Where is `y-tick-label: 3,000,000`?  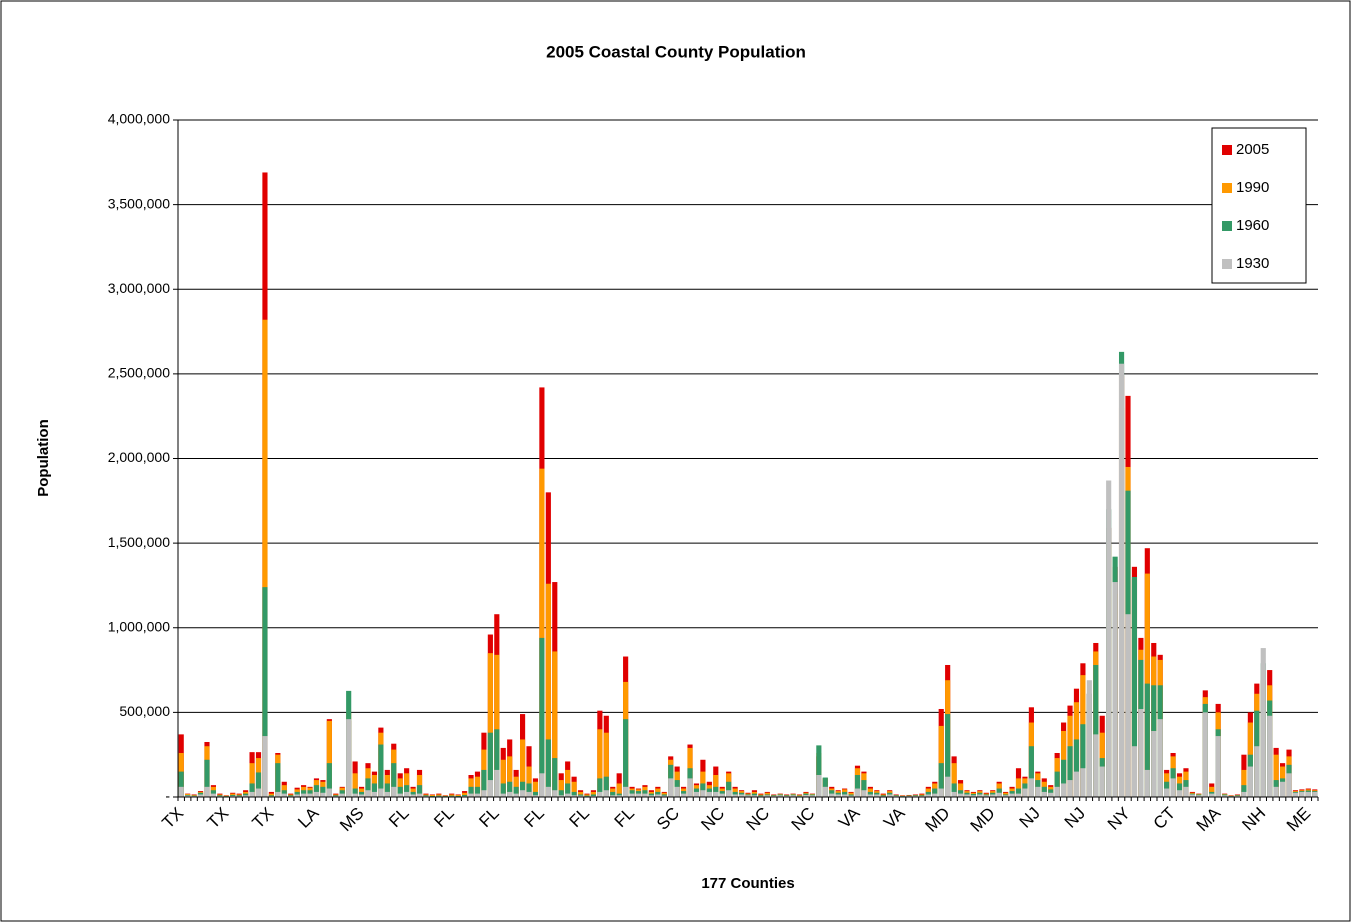
y-tick-label: 3,000,000 is located at coordinates (139, 288).